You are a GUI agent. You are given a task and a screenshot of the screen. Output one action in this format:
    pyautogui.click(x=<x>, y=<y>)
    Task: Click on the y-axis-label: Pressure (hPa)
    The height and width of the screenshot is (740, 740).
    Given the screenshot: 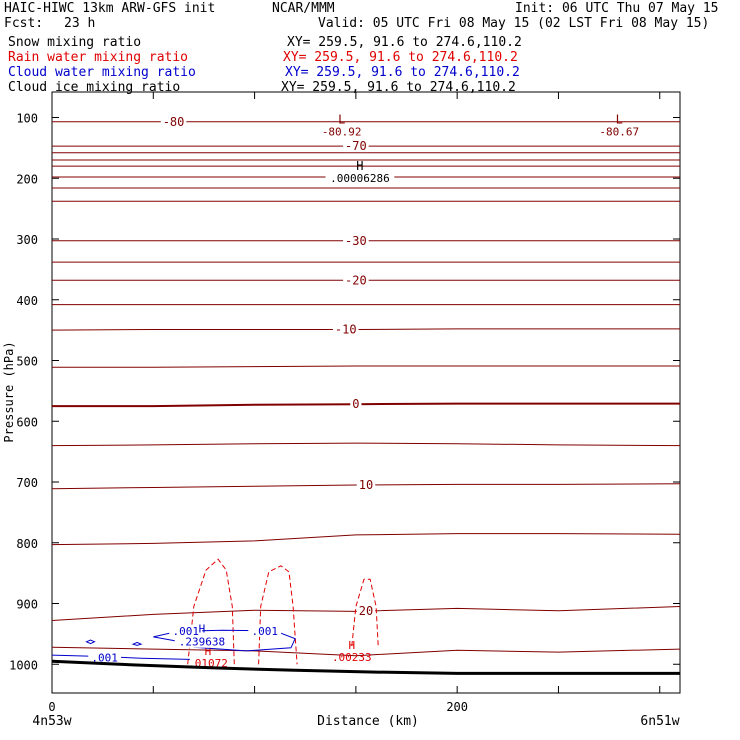 What is the action you would take?
    pyautogui.click(x=9, y=391)
    